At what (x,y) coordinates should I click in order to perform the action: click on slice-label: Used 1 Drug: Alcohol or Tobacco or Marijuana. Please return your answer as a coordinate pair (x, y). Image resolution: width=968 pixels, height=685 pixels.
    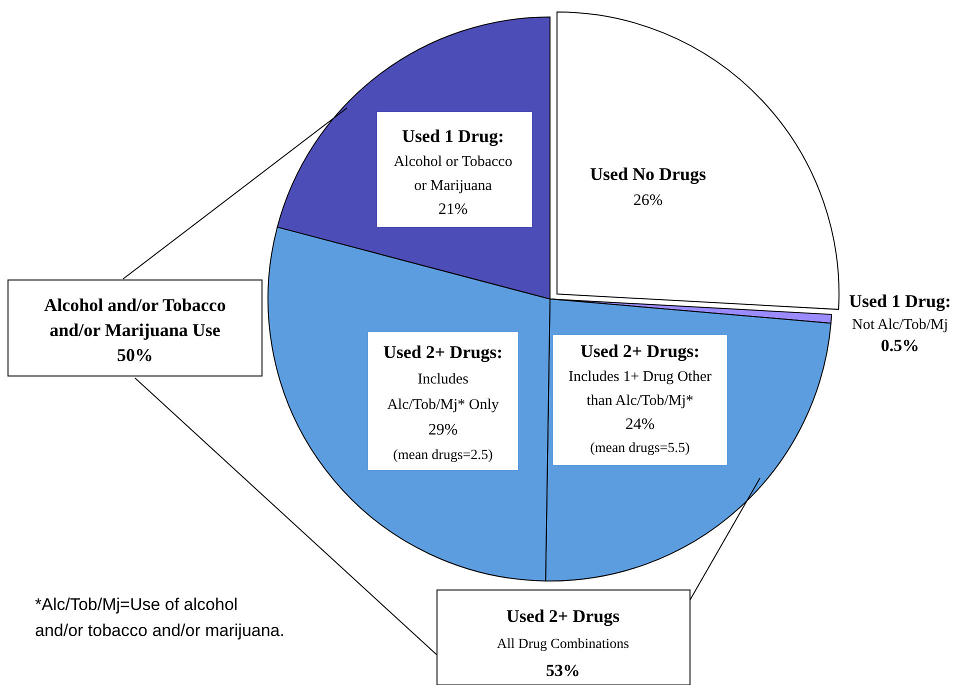
    Looking at the image, I should click on (453, 160).